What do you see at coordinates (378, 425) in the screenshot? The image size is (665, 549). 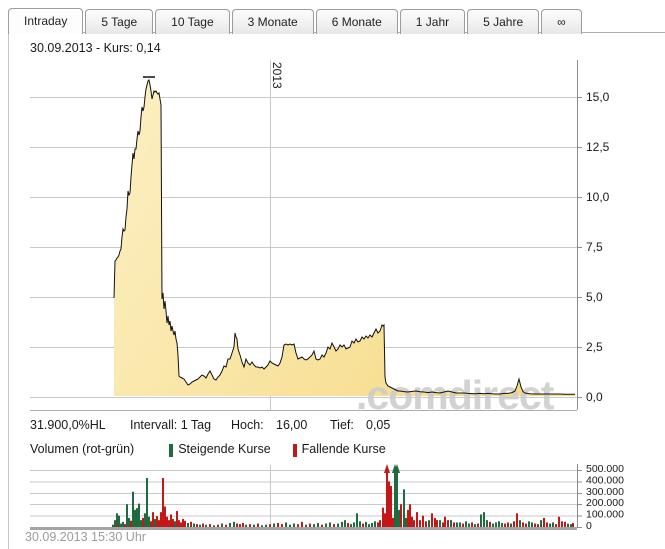 I see `tief-value: 0,05` at bounding box center [378, 425].